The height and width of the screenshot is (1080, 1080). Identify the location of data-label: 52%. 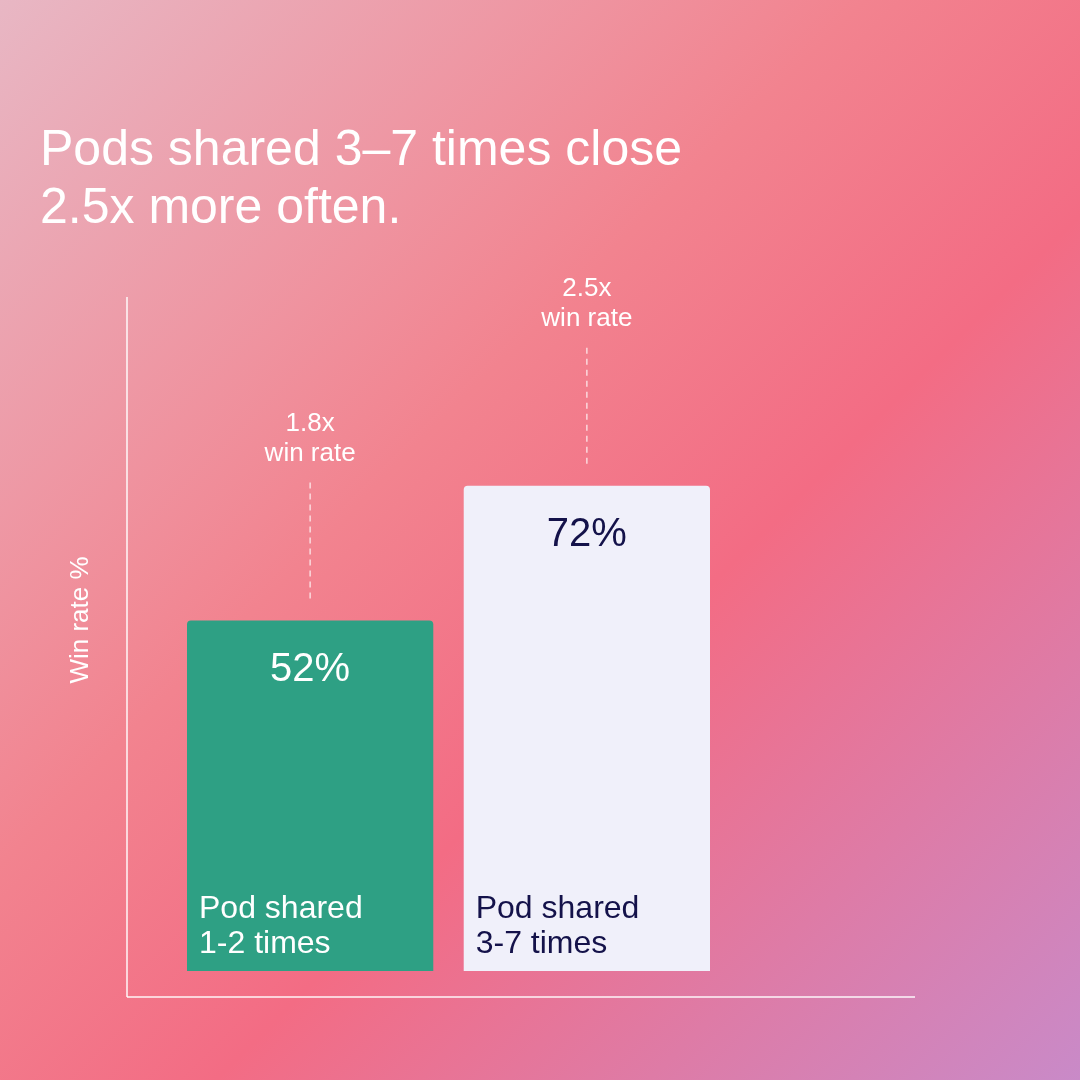
(310, 666).